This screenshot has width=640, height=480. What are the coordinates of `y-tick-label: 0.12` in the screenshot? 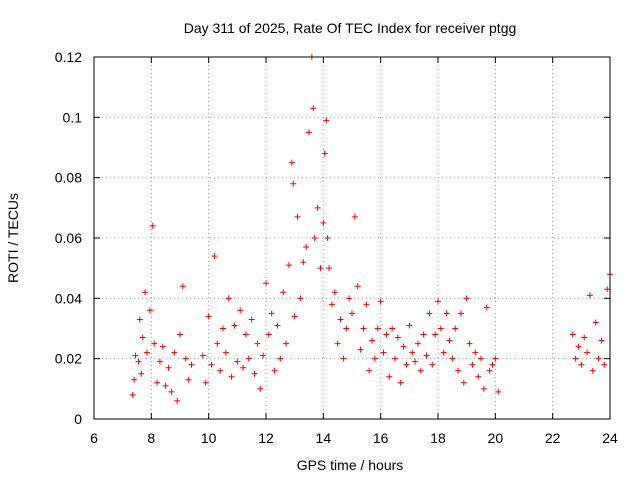 It's located at (68, 57).